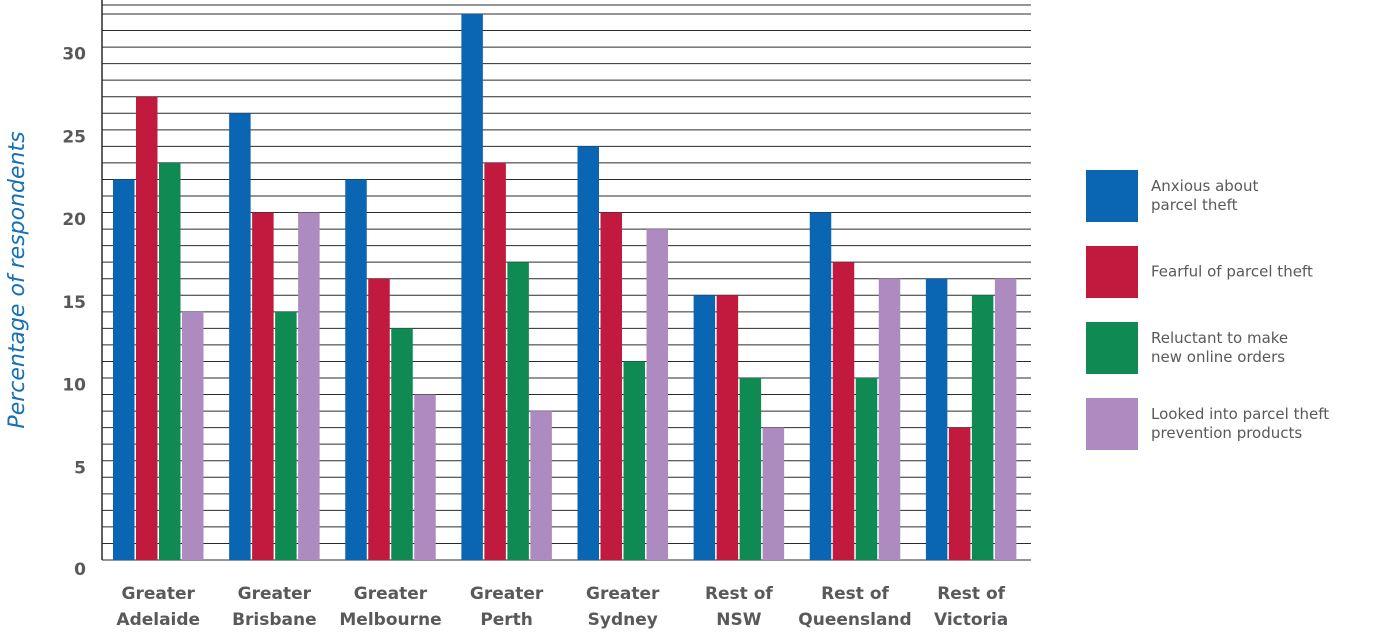 The image size is (1378, 637). What do you see at coordinates (1220, 347) in the screenshot?
I see `legend-label: Reluctant to make new online orders` at bounding box center [1220, 347].